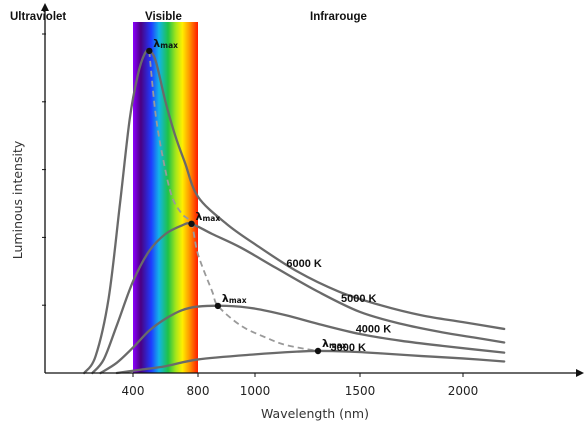 Image resolution: width=586 pixels, height=426 pixels. What do you see at coordinates (38, 17) in the screenshot?
I see `region-label-ultraviolet: Ultraviolet` at bounding box center [38, 17].